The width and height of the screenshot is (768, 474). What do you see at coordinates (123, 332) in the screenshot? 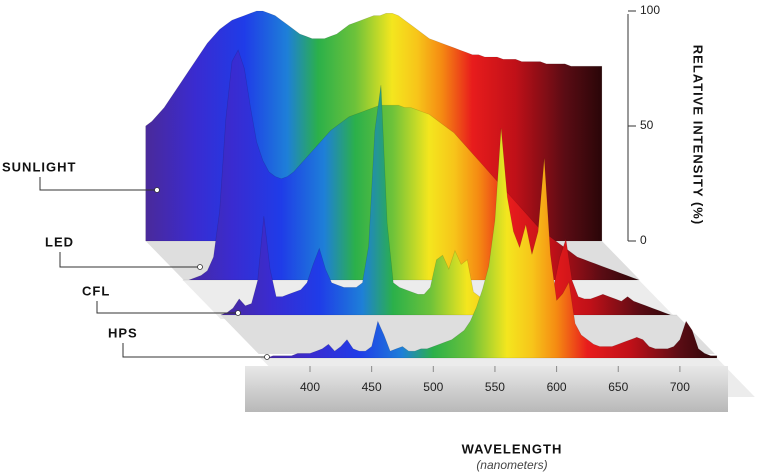
I see `series-label: HPS` at bounding box center [123, 332].